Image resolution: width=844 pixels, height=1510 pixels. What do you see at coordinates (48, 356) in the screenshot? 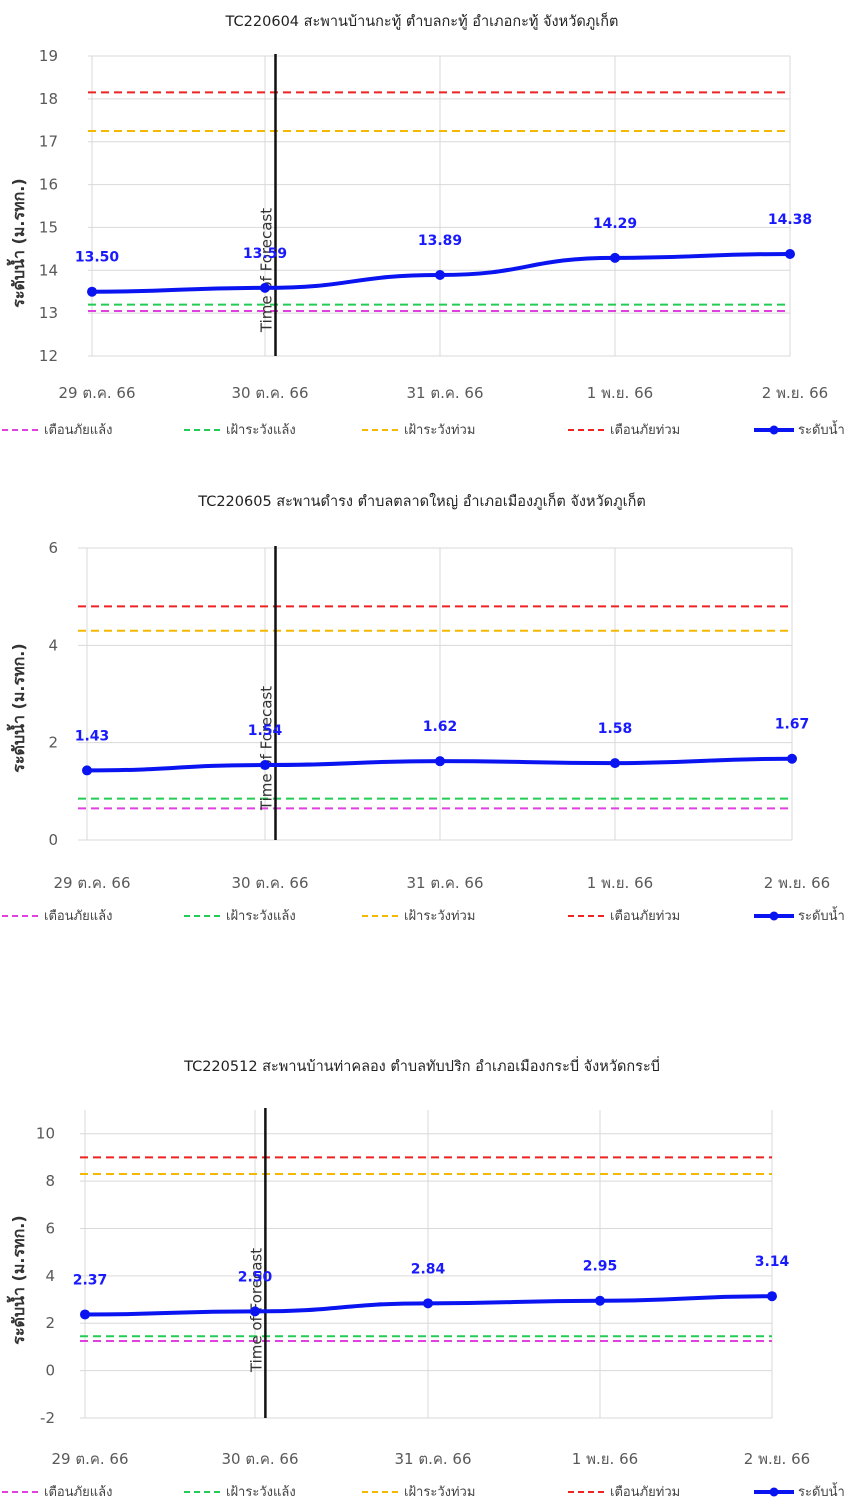
I see `y-tick-label: 12` at bounding box center [48, 356].